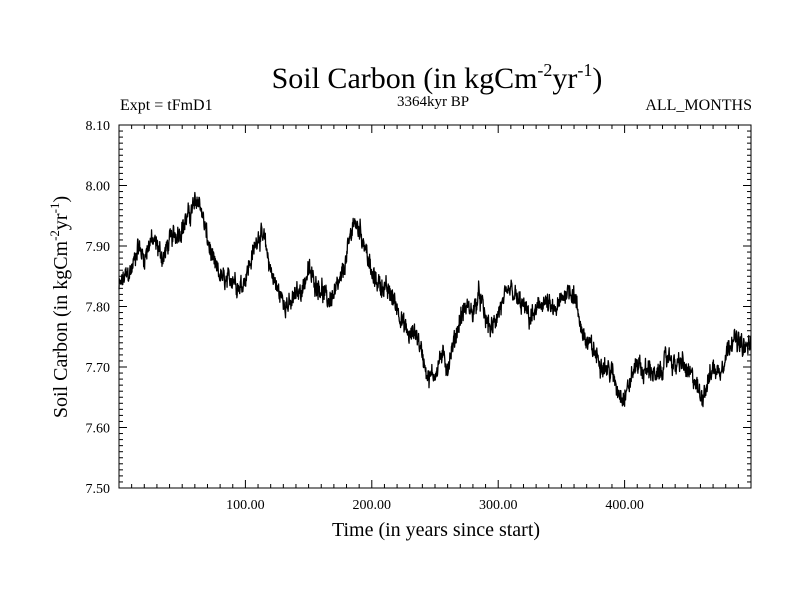 This screenshot has width=800, height=600. Describe the element at coordinates (98, 489) in the screenshot. I see `y-tick-label: 7.50` at that location.